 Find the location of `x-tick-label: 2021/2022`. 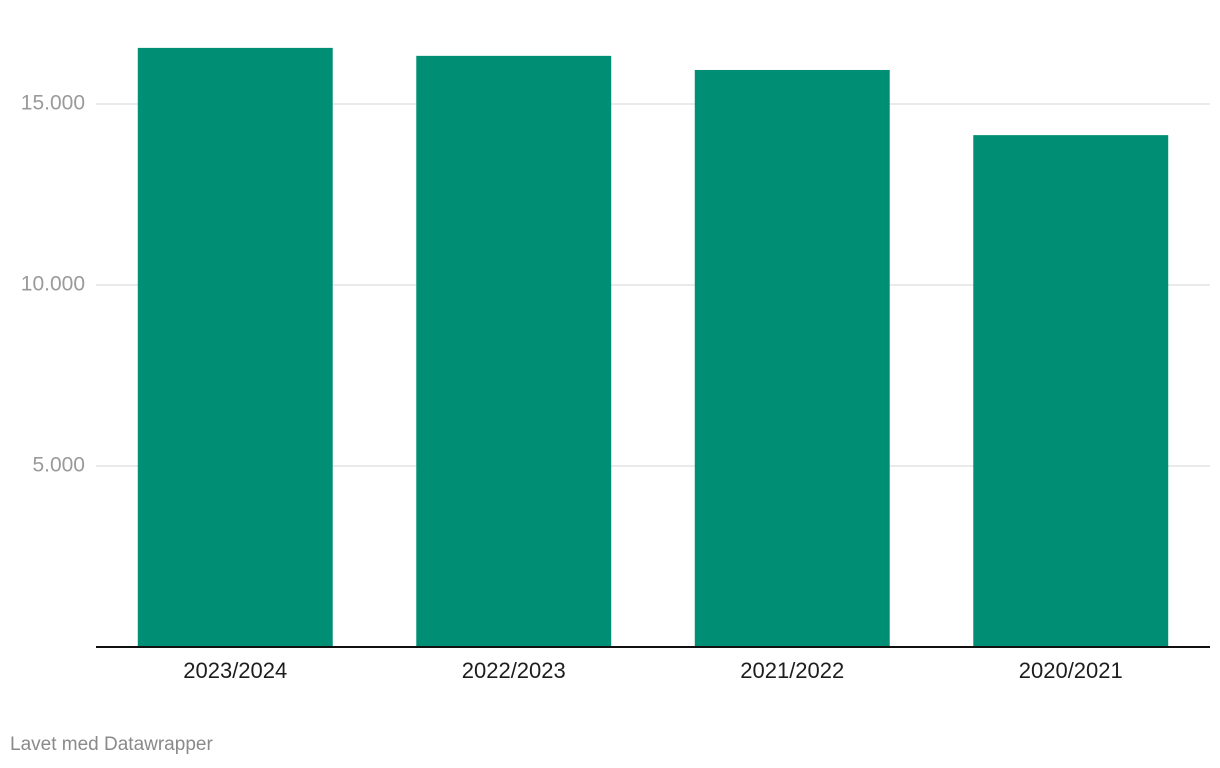

x-tick-label: 2021/2022 is located at coordinates (792, 670).